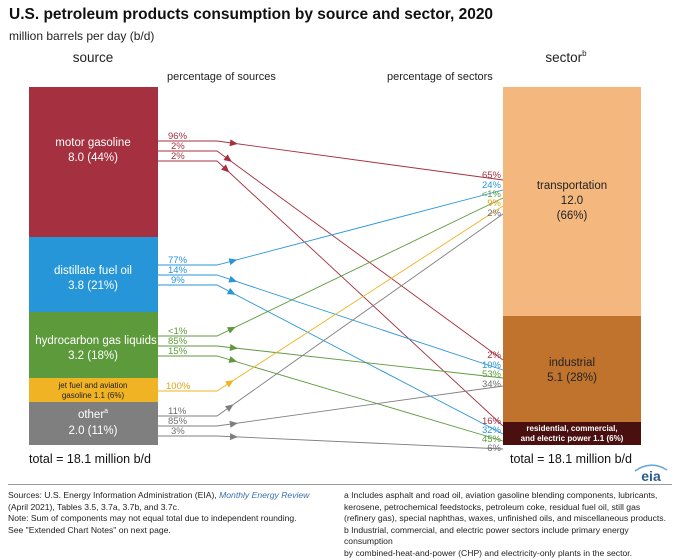 The image size is (680, 560). Describe the element at coordinates (178, 156) in the screenshot. I see `source-pct-mg-residential: 2%` at that location.